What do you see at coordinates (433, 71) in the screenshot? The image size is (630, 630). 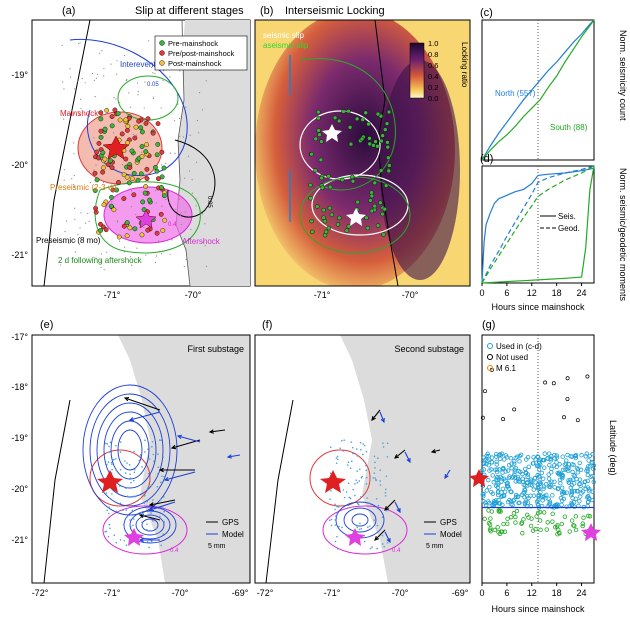 I see `colorbar-ticks: 1.0 0.8 0.6 0.4 0.2 0.0` at bounding box center [433, 71].